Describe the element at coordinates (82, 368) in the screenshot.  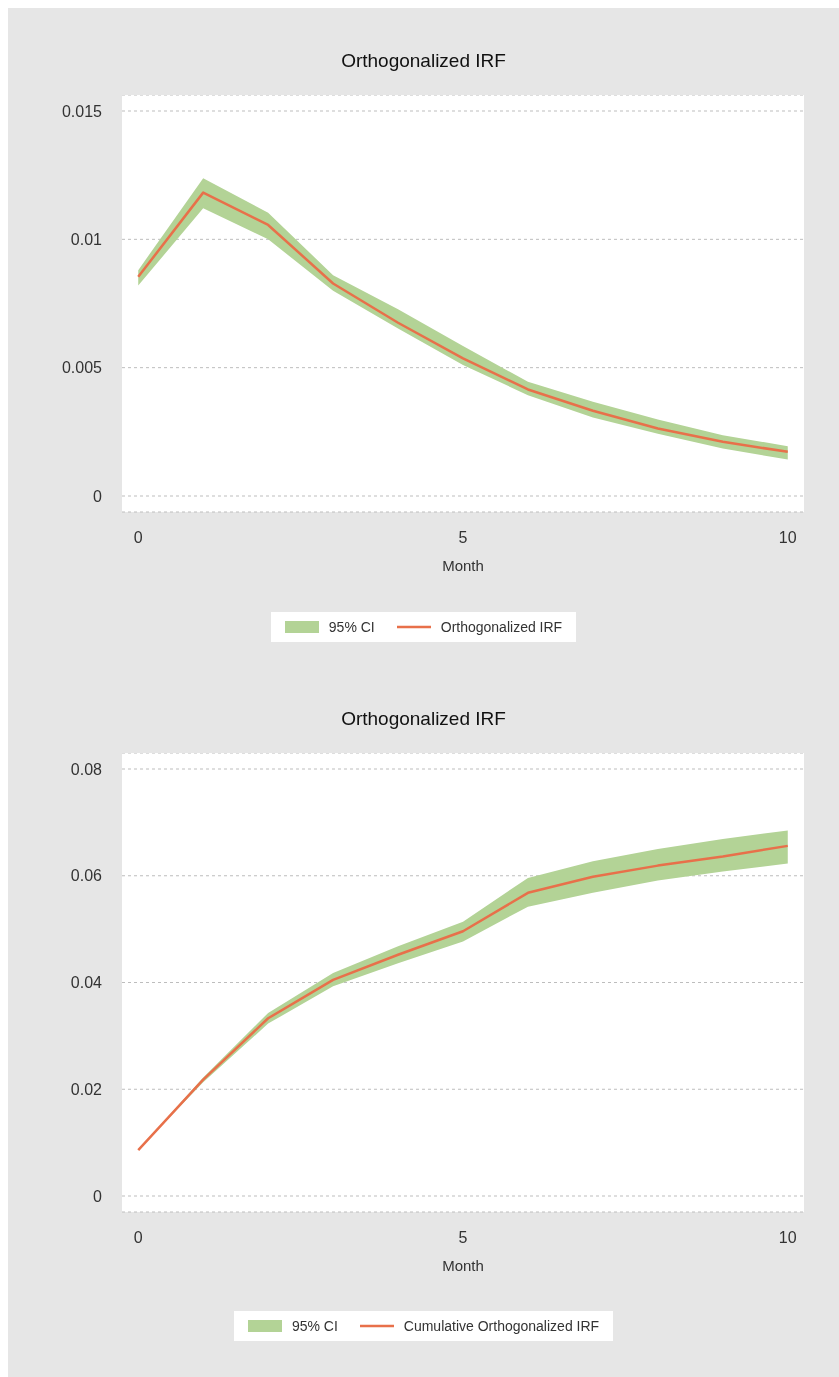
I see `y-tick-label: 0.005` at that location.